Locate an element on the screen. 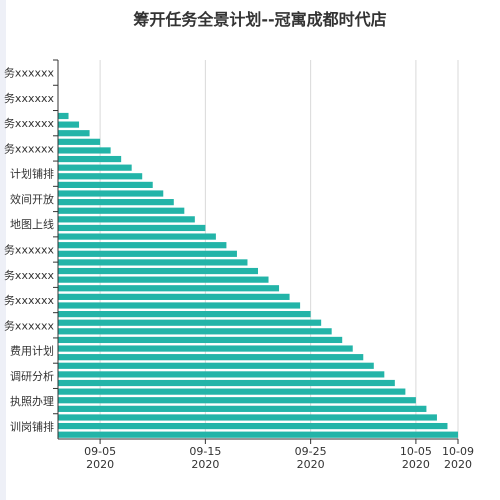  y-tick-label-11: 费用计划 is located at coordinates (32, 351).